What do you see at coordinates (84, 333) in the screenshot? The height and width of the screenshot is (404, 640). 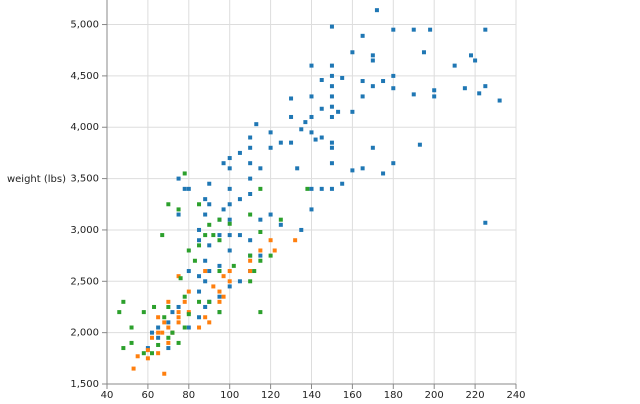 I see `y-tick-label: 2,000` at bounding box center [84, 333].